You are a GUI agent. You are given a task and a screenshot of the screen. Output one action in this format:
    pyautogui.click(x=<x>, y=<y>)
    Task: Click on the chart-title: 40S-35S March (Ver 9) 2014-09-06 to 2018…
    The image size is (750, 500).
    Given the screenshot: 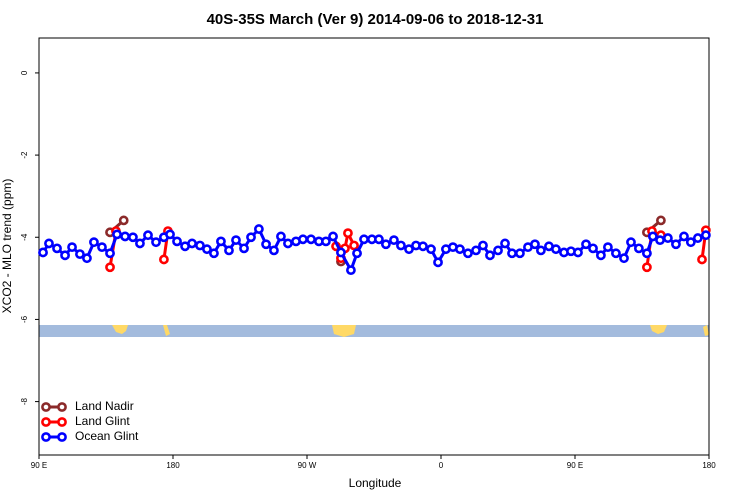 What is the action you would take?
    pyautogui.click(x=375, y=19)
    